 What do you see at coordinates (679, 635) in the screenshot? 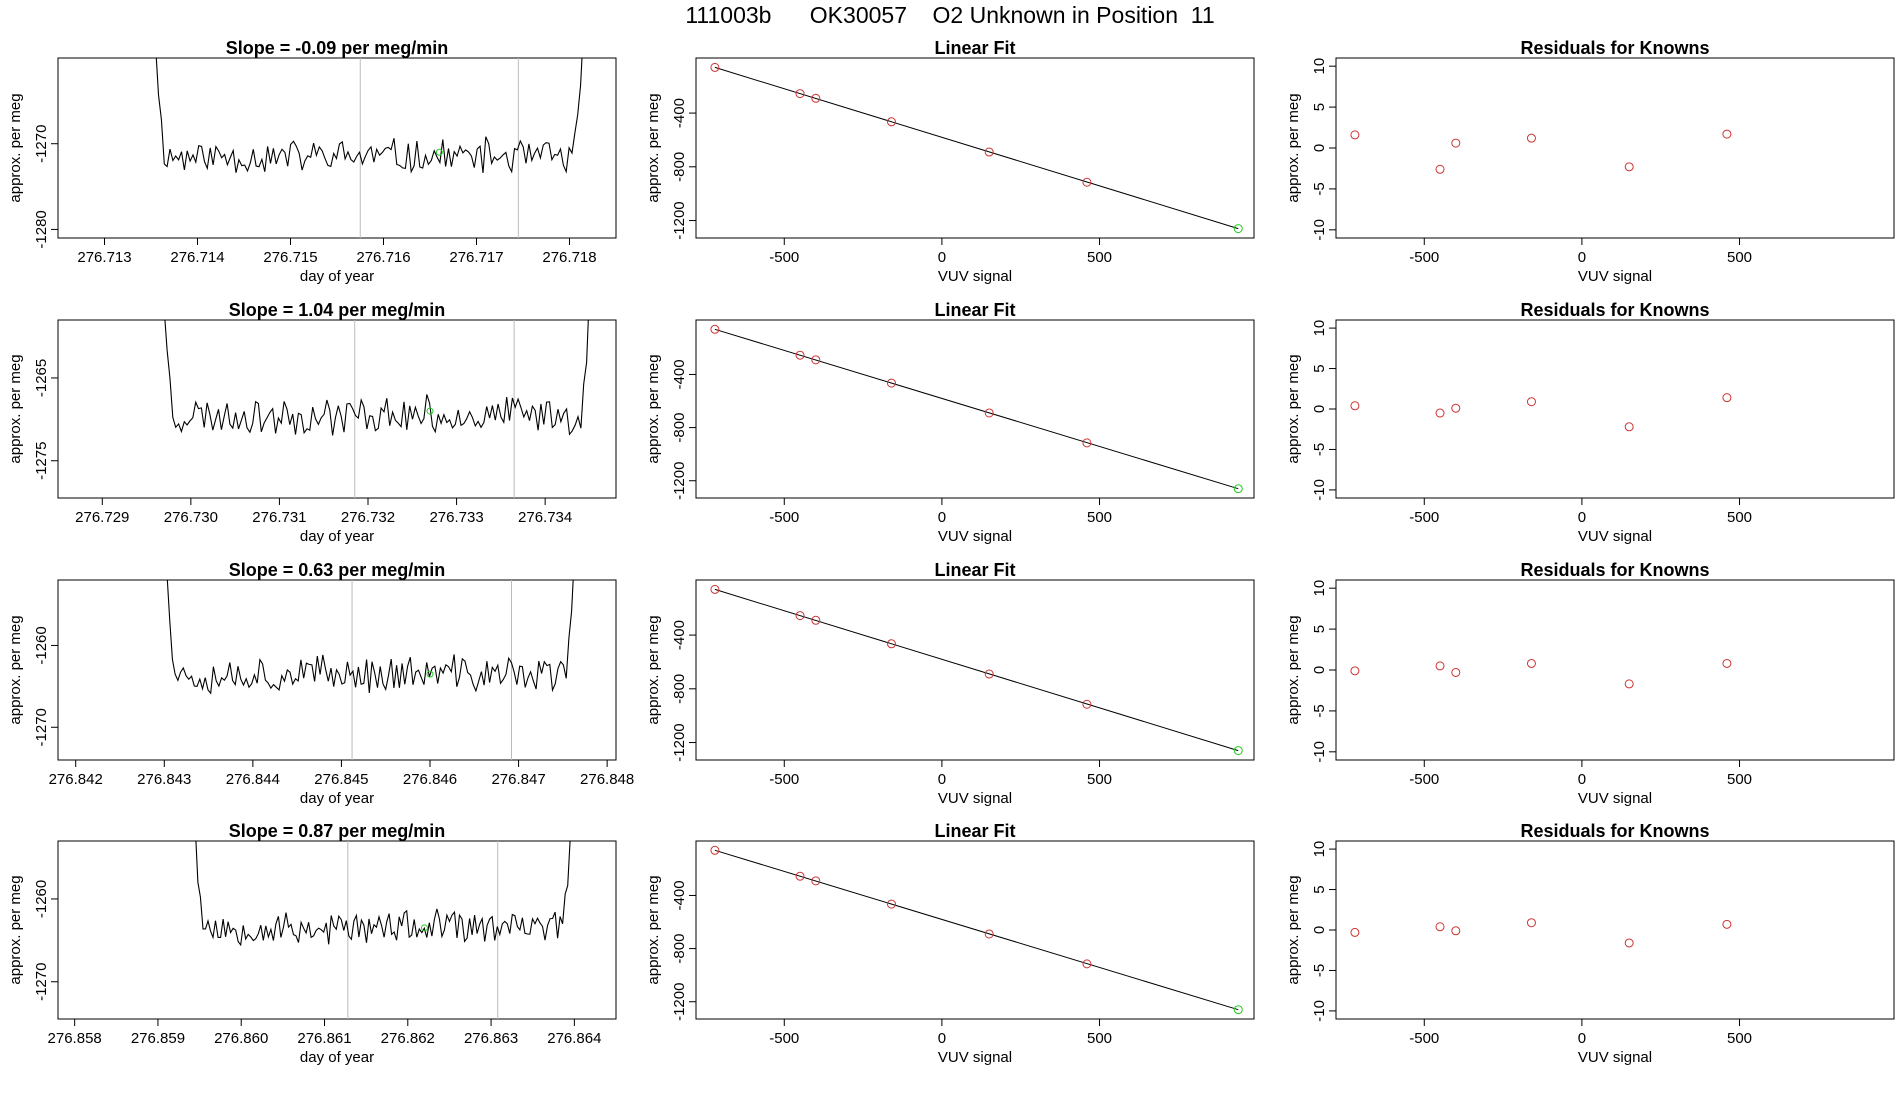
I see `y-tick-label: -400` at bounding box center [679, 635].